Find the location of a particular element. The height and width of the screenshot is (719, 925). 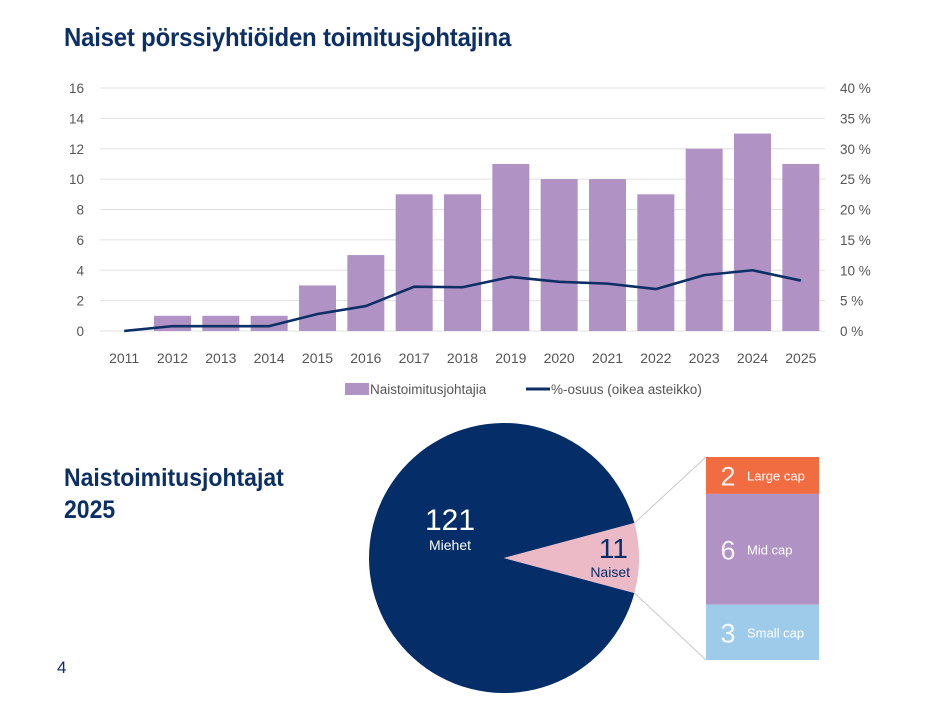

x-tick-label: 2022 is located at coordinates (655, 358).